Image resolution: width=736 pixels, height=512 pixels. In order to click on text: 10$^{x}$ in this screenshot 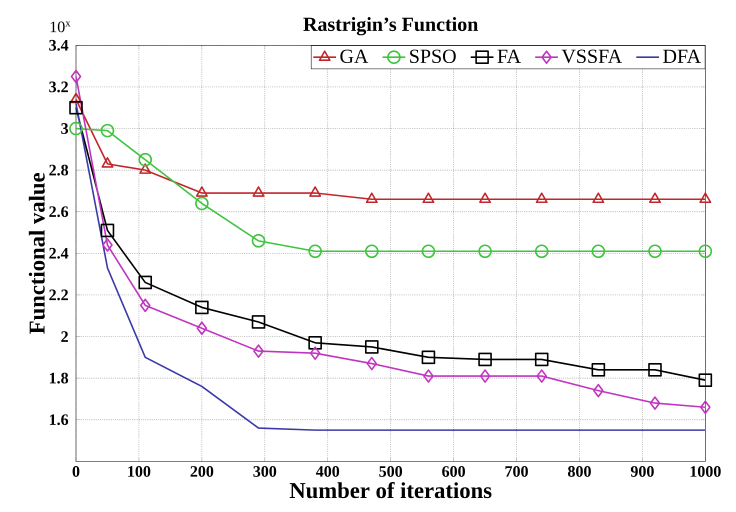, I will do `click(60, 26)`.